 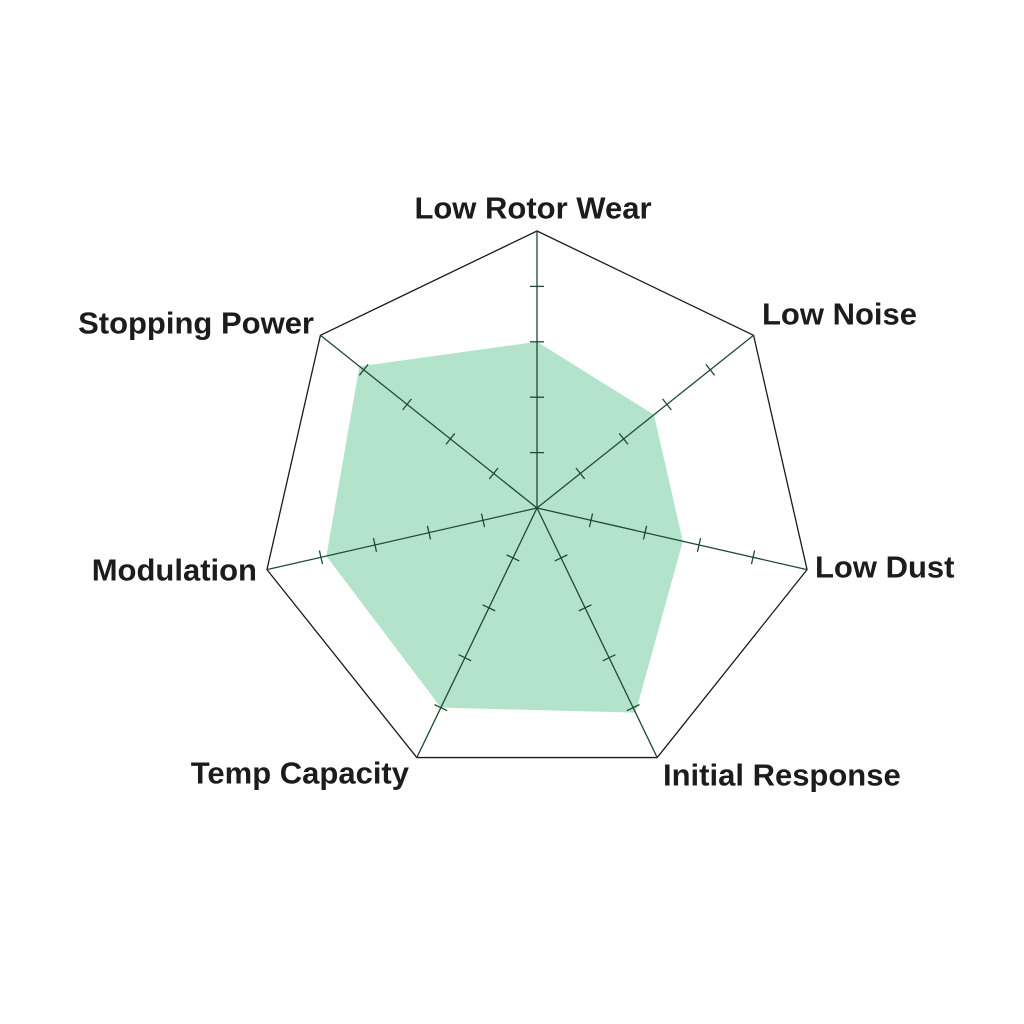 What do you see at coordinates (300, 773) in the screenshot?
I see `axis-label-temp-capacity: Temp Capacity` at bounding box center [300, 773].